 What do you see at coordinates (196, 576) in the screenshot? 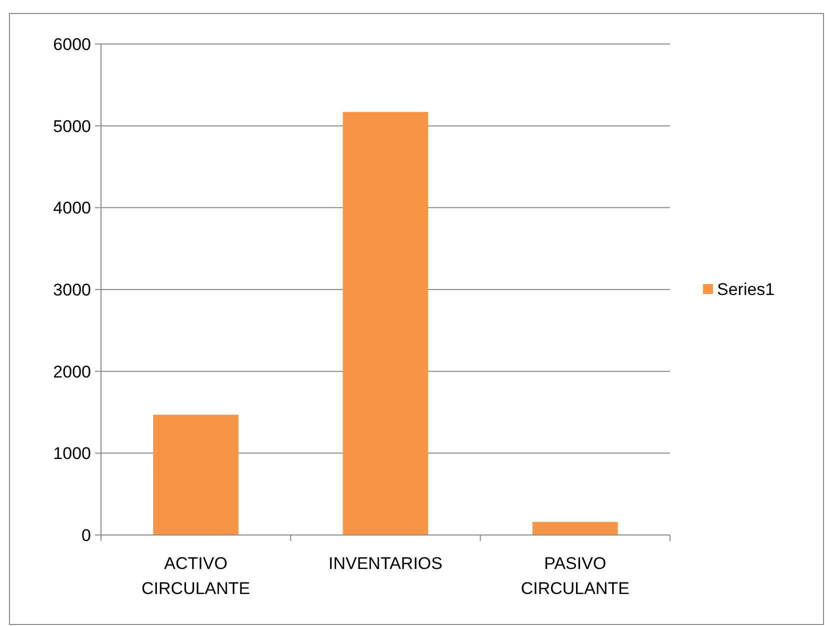
I see `x-tick-label: ACTIVO CIRCULANTE` at bounding box center [196, 576].